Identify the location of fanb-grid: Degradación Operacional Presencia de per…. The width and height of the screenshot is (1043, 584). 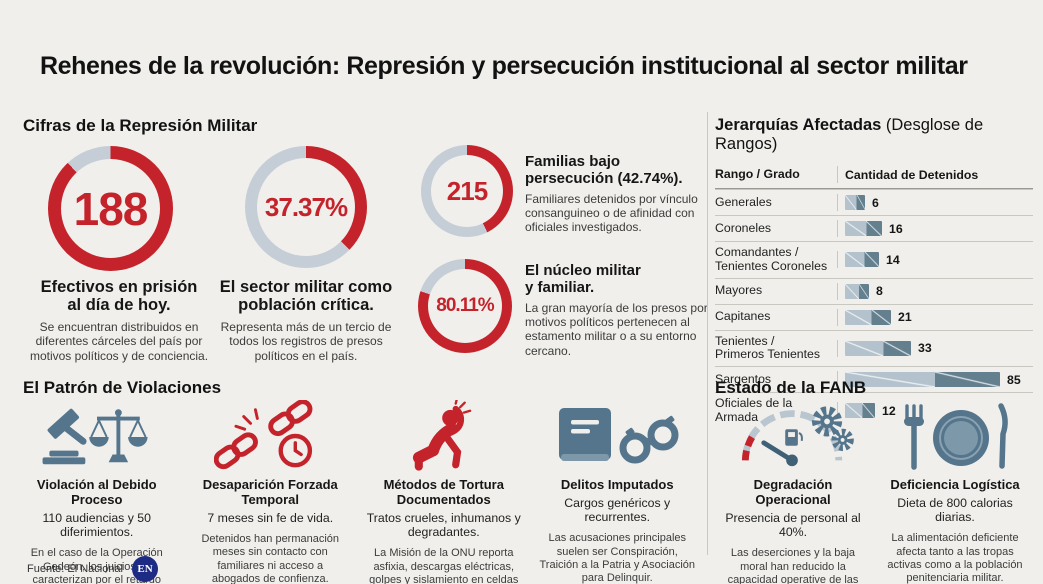
(874, 491).